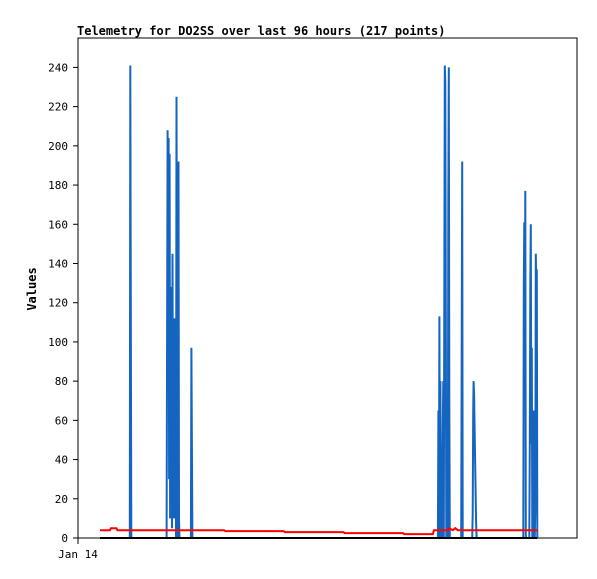 The height and width of the screenshot is (579, 597). What do you see at coordinates (32, 288) in the screenshot?
I see `y-axis-label: Values` at bounding box center [32, 288].